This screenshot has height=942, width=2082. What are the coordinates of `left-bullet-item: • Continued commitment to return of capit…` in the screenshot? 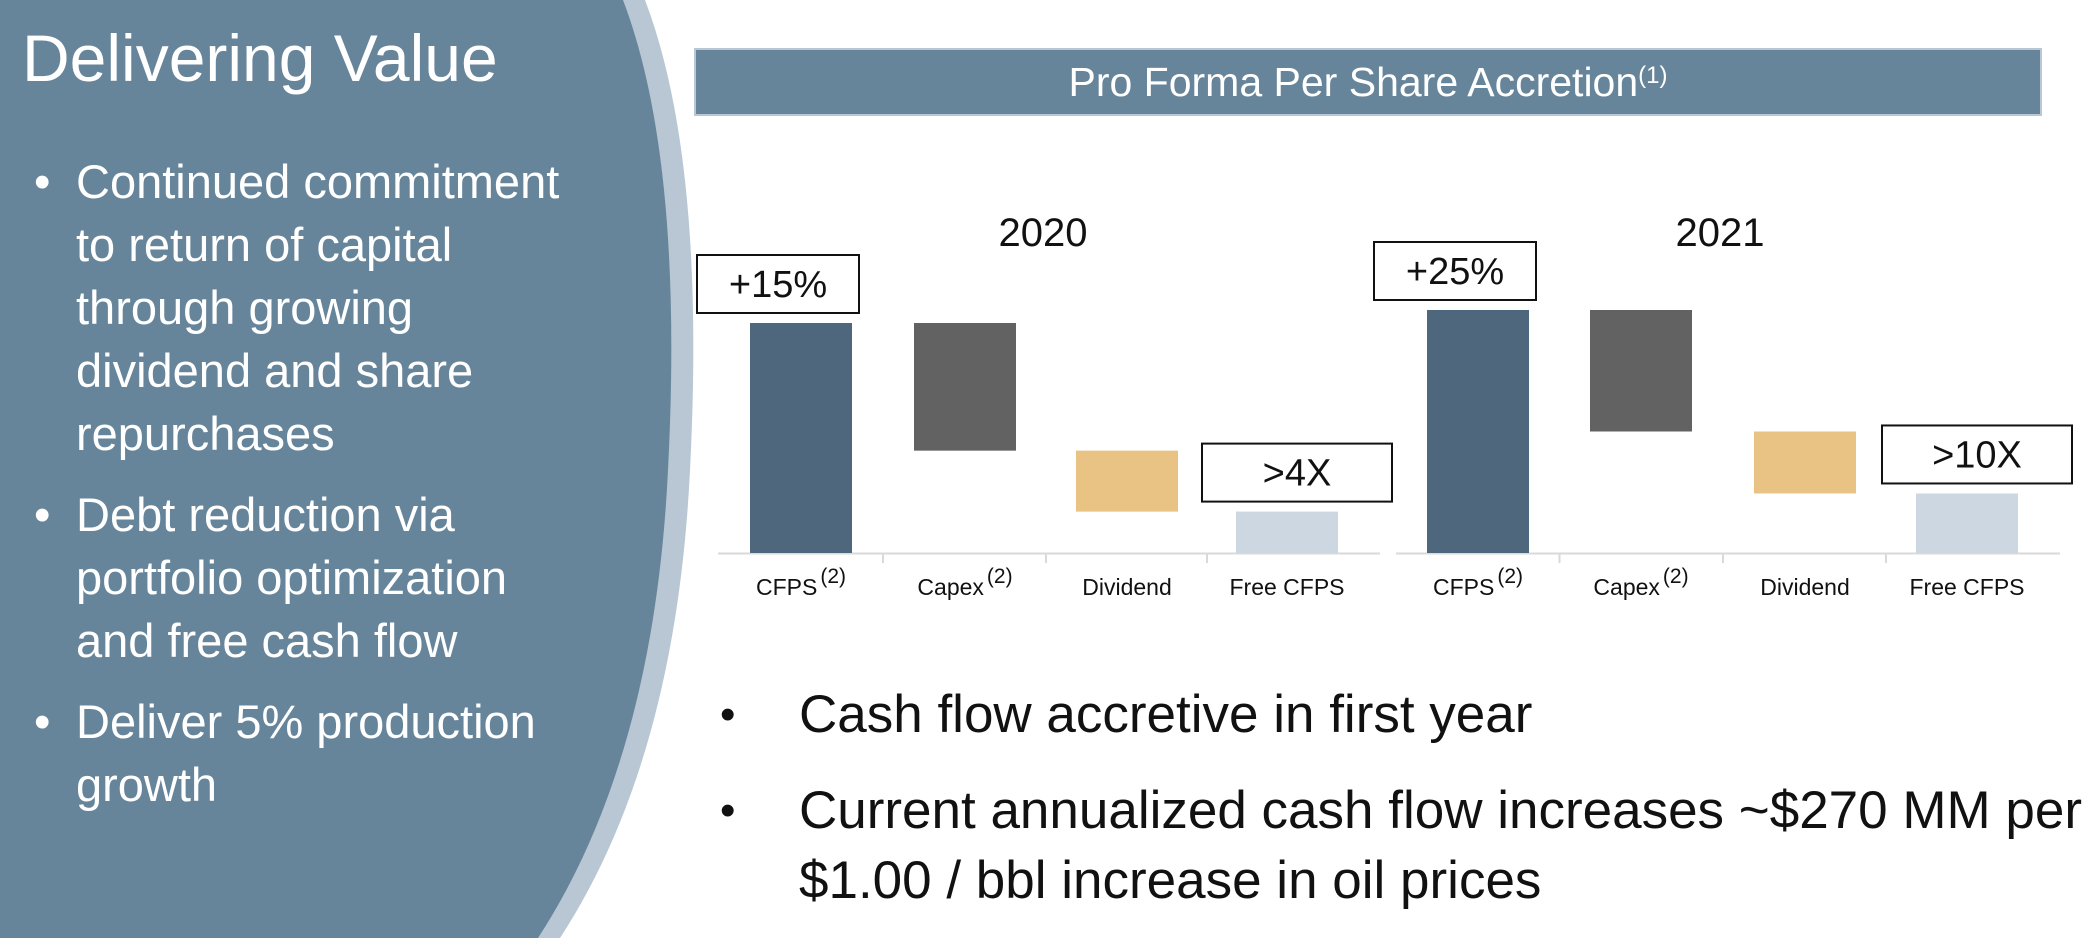 It's located at (298, 307).